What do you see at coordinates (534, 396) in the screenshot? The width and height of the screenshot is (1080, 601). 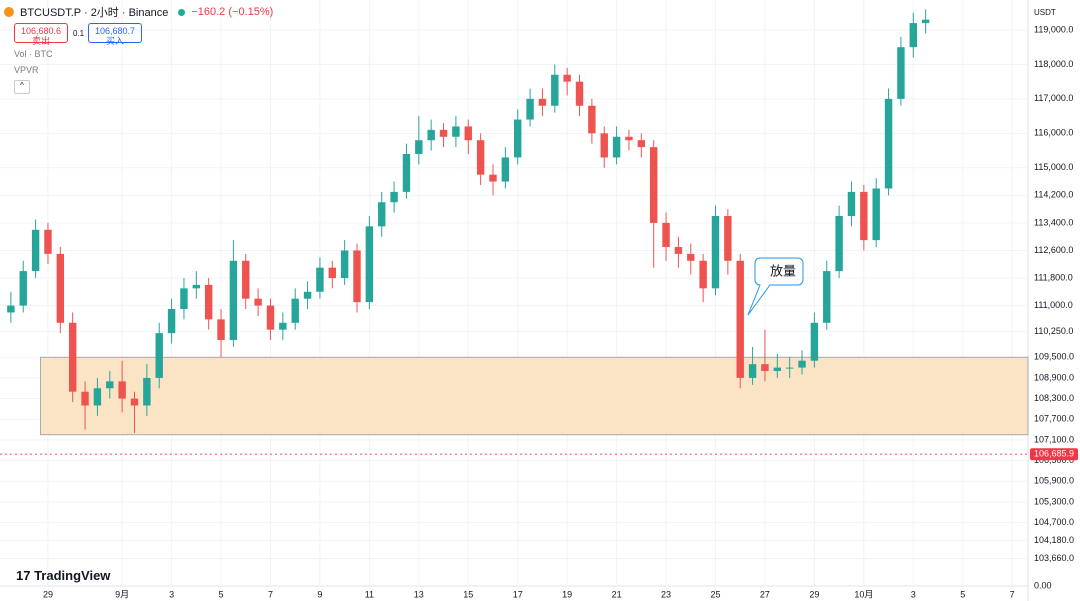 I see `support-zone` at bounding box center [534, 396].